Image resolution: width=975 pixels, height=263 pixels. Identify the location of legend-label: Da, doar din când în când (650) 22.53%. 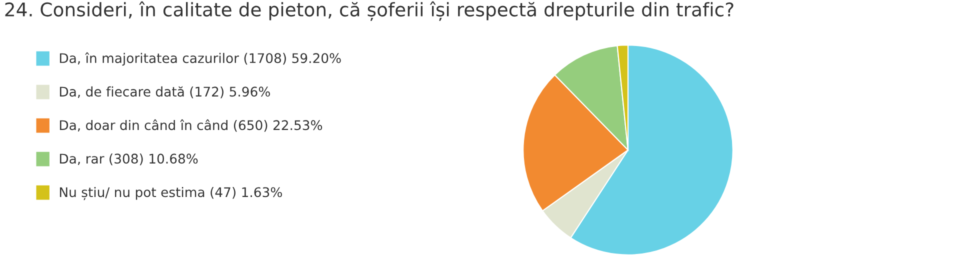
(191, 125).